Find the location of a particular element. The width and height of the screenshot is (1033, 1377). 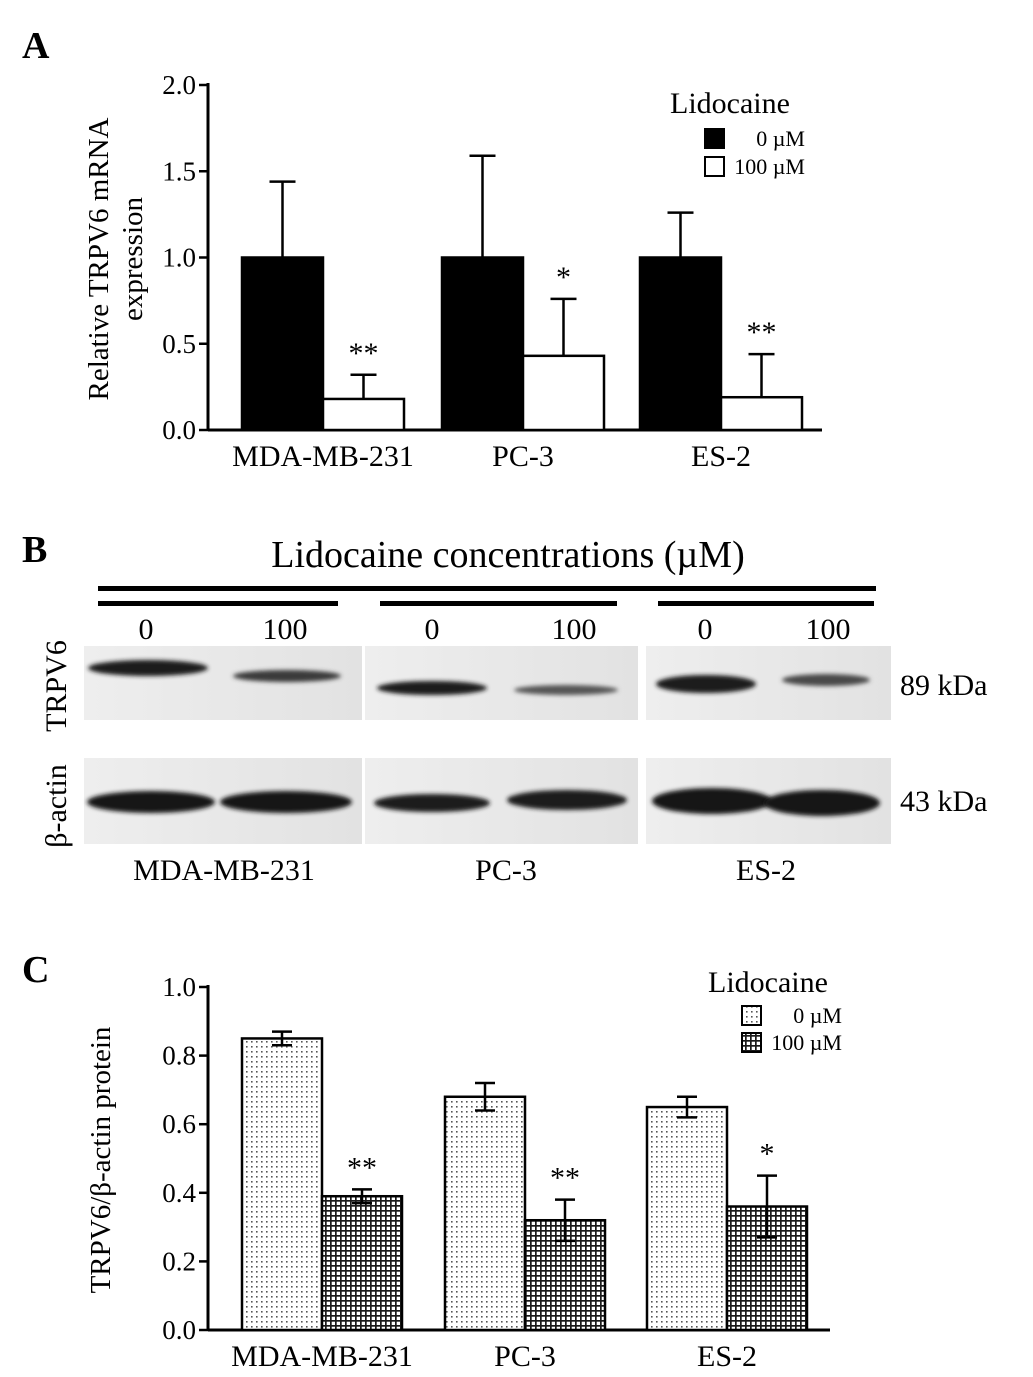

panel-a-y-axis-label-line1: Relative TRPV6 mRNA is located at coordinates (99, 258).